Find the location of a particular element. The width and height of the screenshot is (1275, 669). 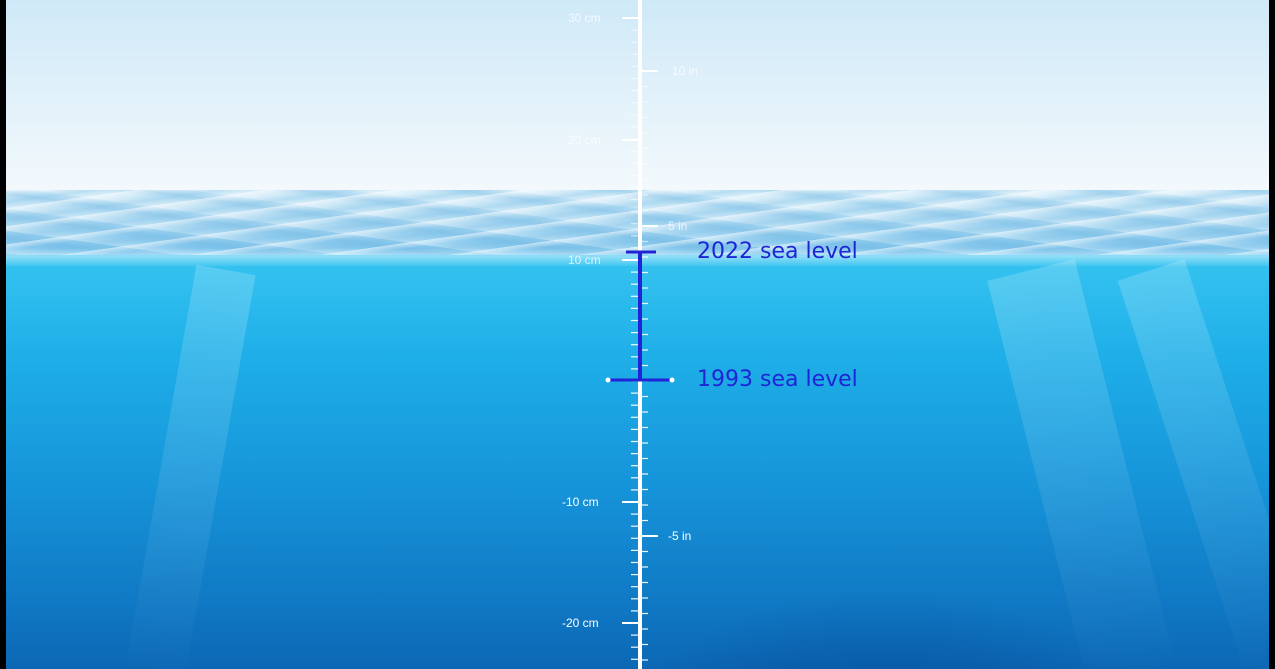

cm-label-20: 20 cm is located at coordinates (584, 140).